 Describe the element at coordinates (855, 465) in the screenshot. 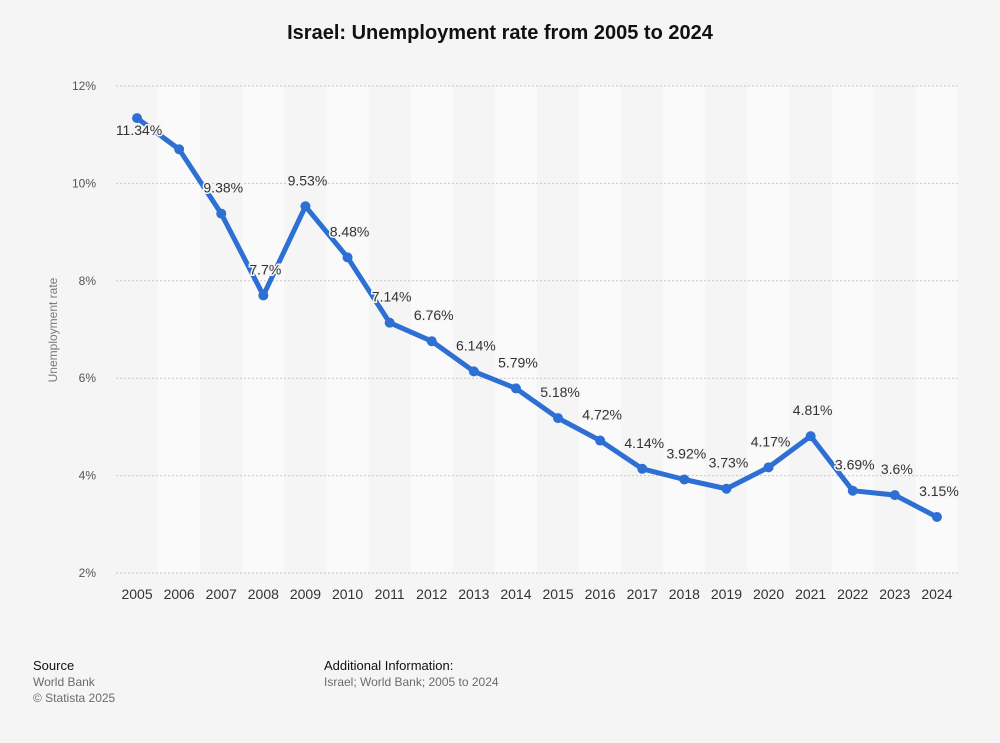

I see `data-label: 3.69%` at that location.